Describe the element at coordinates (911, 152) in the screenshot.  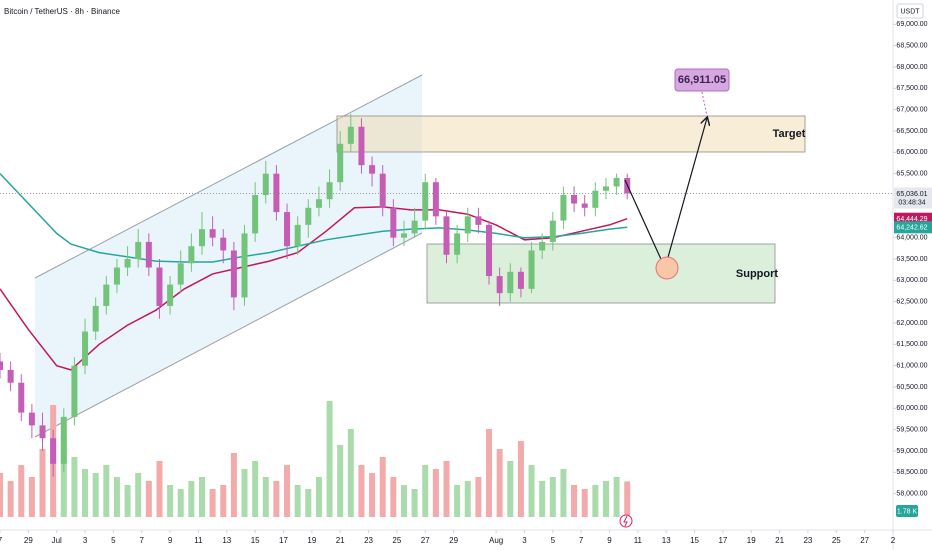
I see `y-tick-label: 66,000.00` at that location.